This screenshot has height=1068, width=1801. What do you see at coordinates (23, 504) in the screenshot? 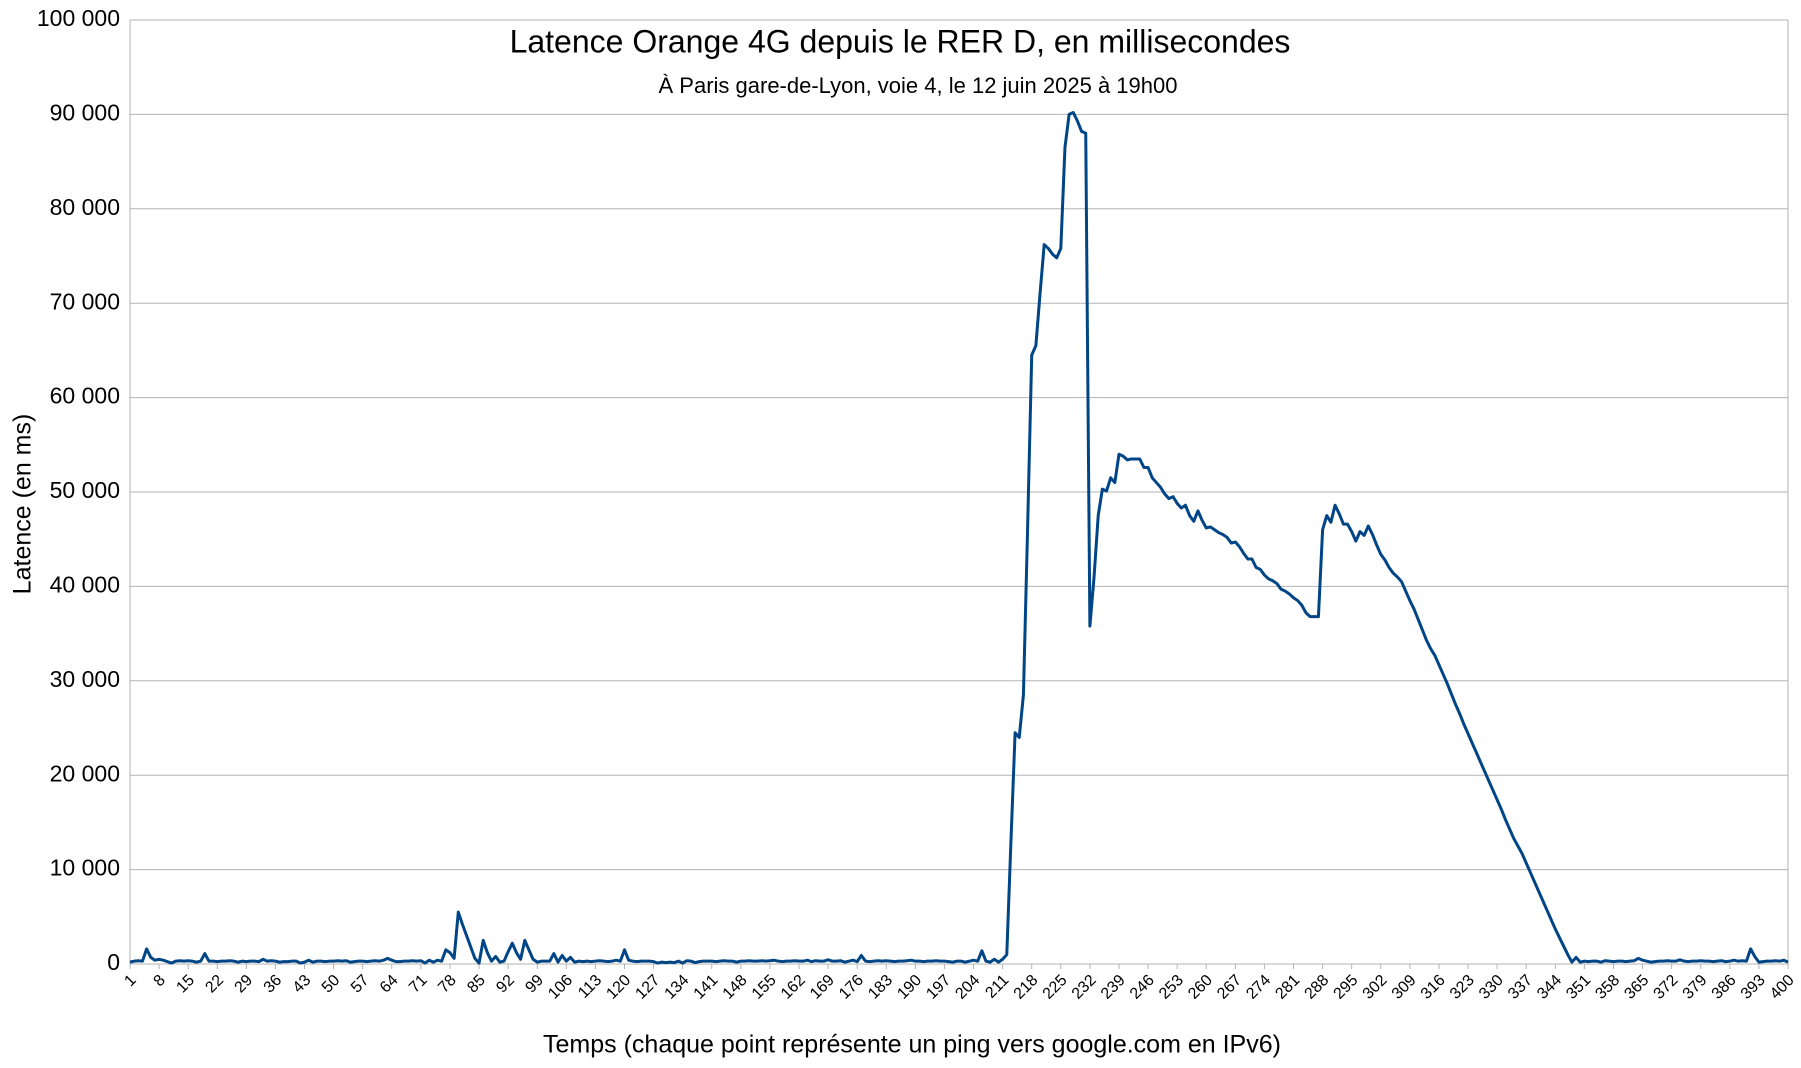
I see `y-axis-label: Latence (en ms)` at bounding box center [23, 504].